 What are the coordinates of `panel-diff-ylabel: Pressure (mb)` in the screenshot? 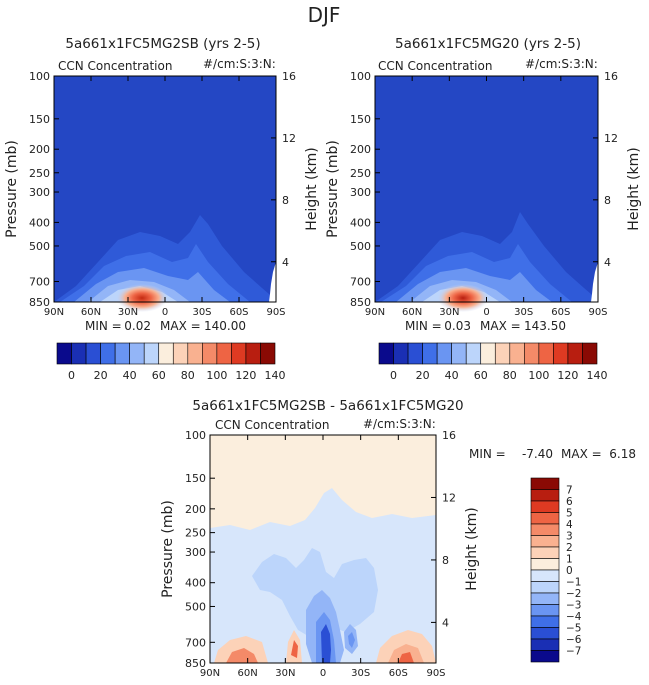 It's located at (168, 549).